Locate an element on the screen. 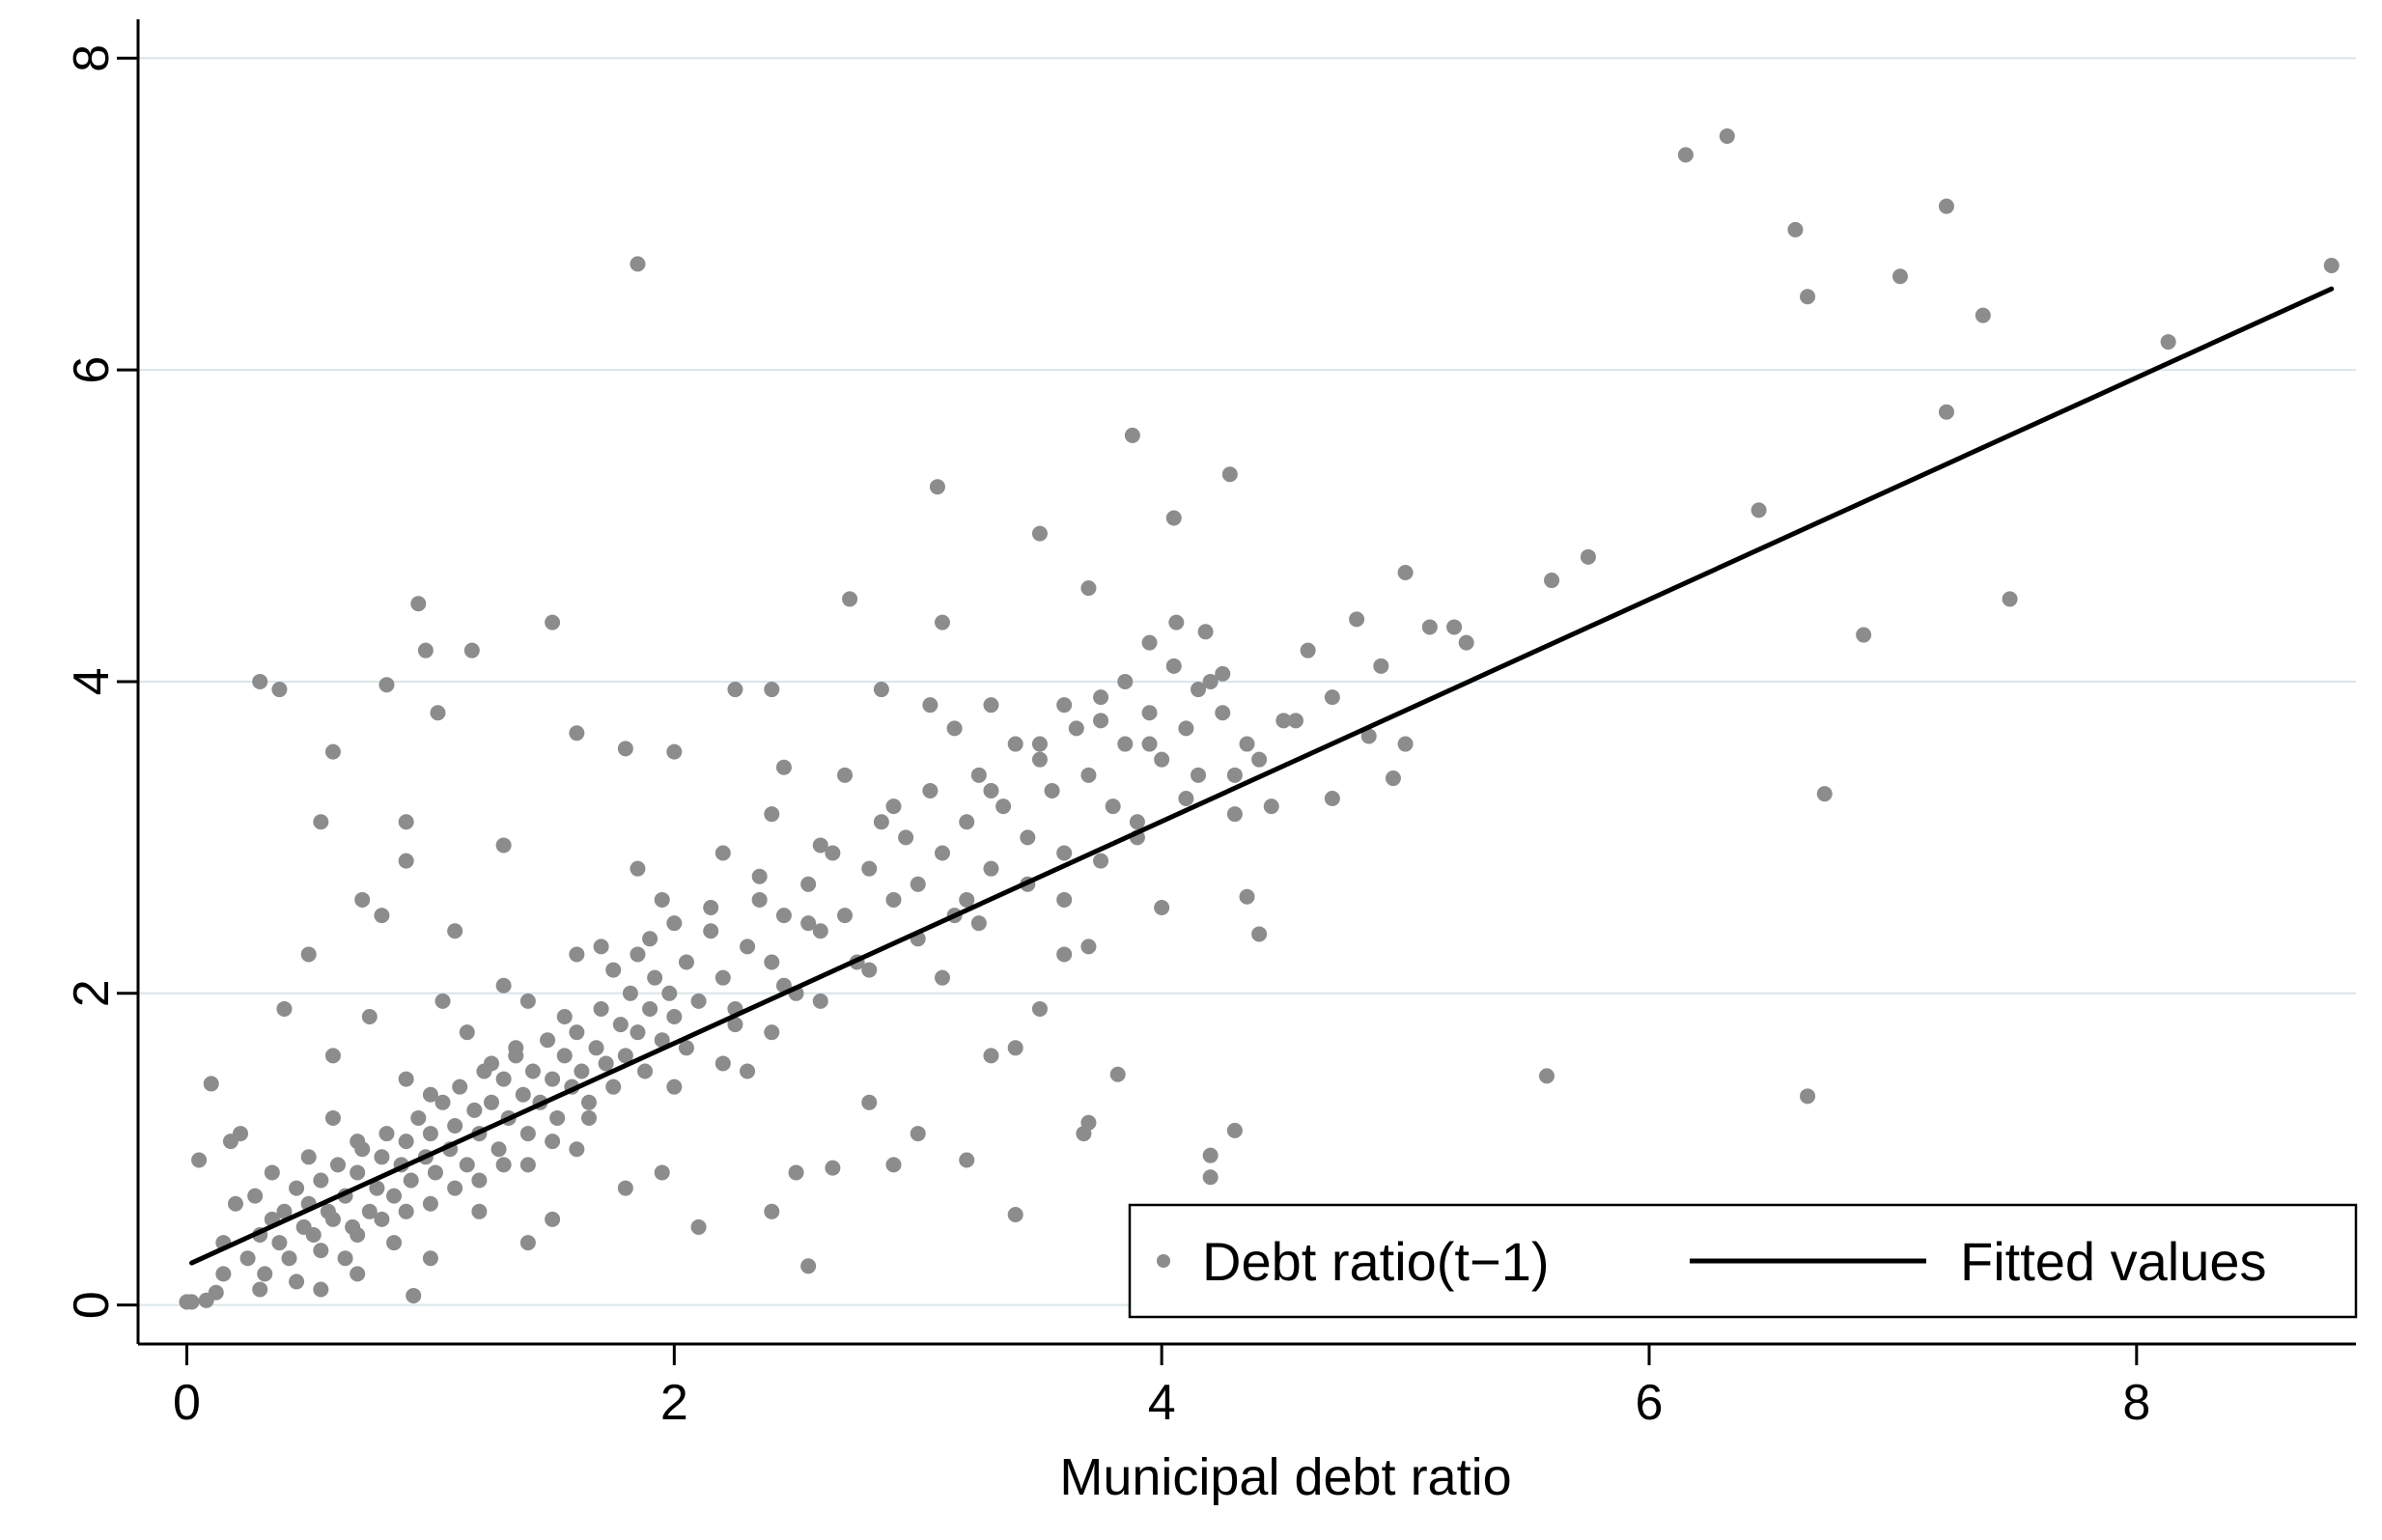 This screenshot has width=2382, height=1540. legend-label-line: Fitted values is located at coordinates (2113, 1262).